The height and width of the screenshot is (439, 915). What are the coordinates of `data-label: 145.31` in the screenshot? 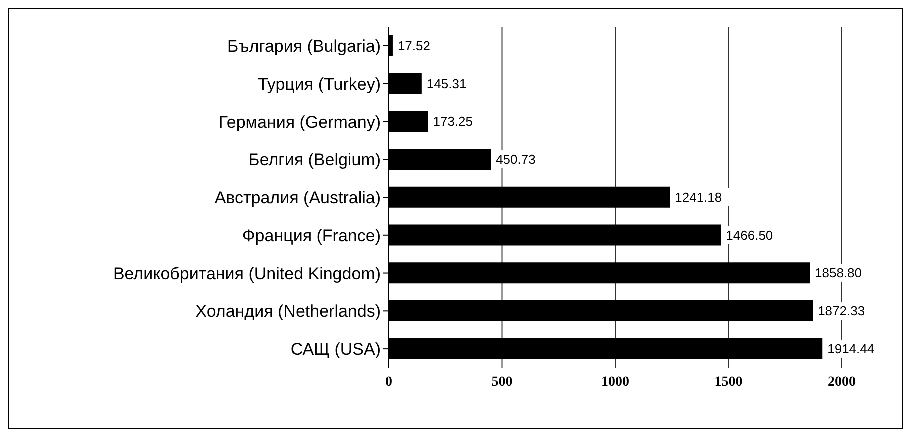 It's located at (446, 84).